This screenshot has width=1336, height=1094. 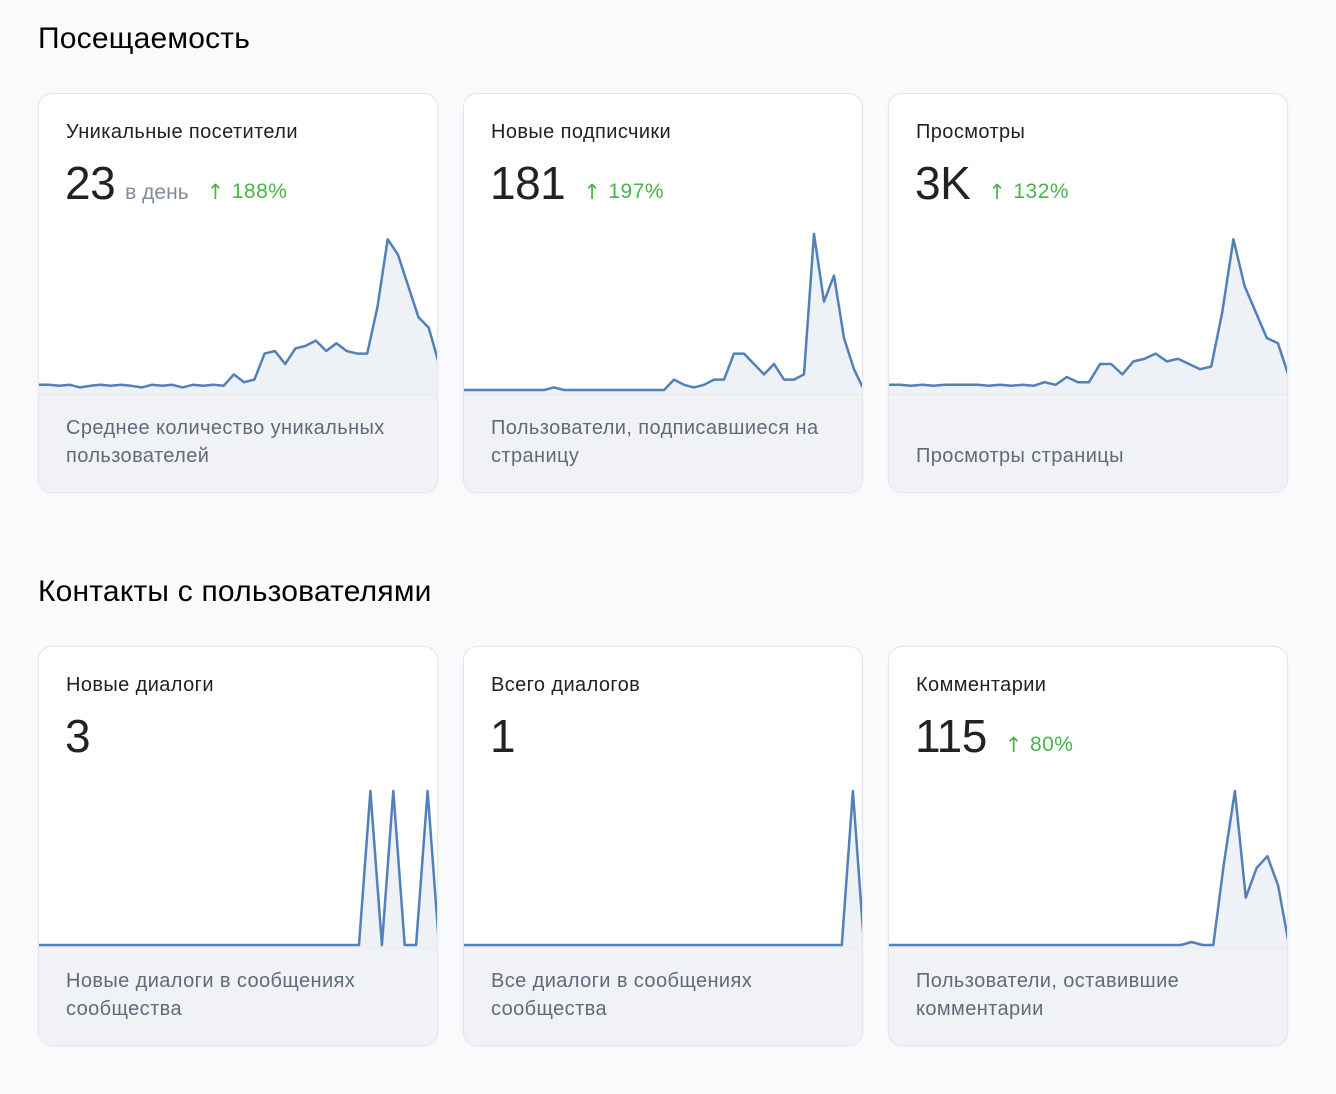 What do you see at coordinates (90, 183) in the screenshot?
I see `card-value: 23` at bounding box center [90, 183].